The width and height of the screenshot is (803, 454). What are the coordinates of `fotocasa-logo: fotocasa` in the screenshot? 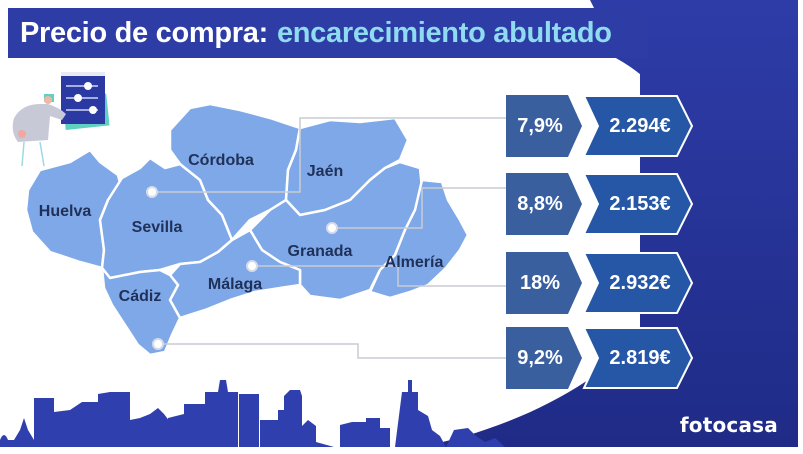 It's located at (728, 425).